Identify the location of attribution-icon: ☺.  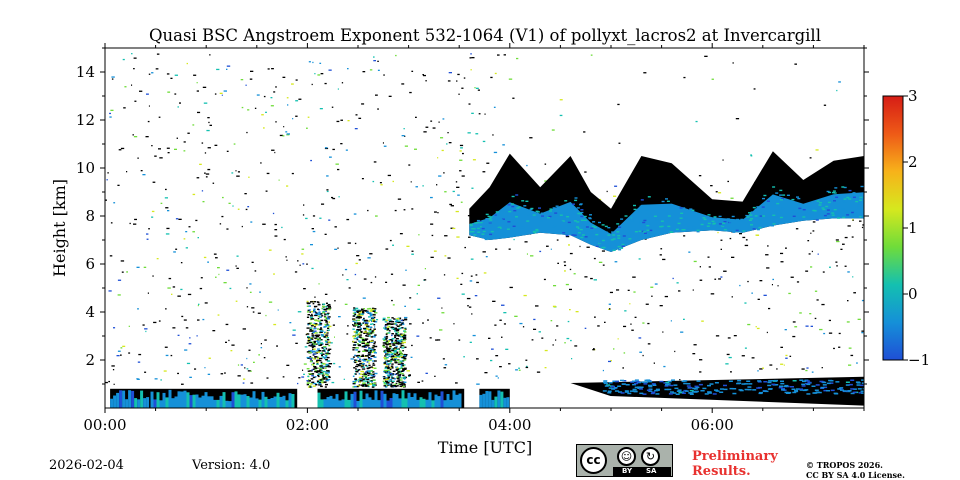
(626, 456).